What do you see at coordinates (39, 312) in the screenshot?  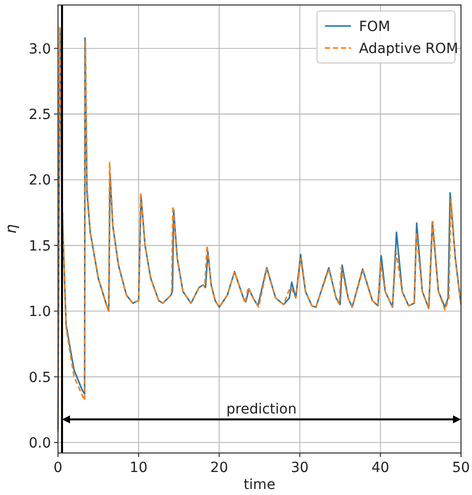 I see `y-tick-label: 1.0` at bounding box center [39, 312].